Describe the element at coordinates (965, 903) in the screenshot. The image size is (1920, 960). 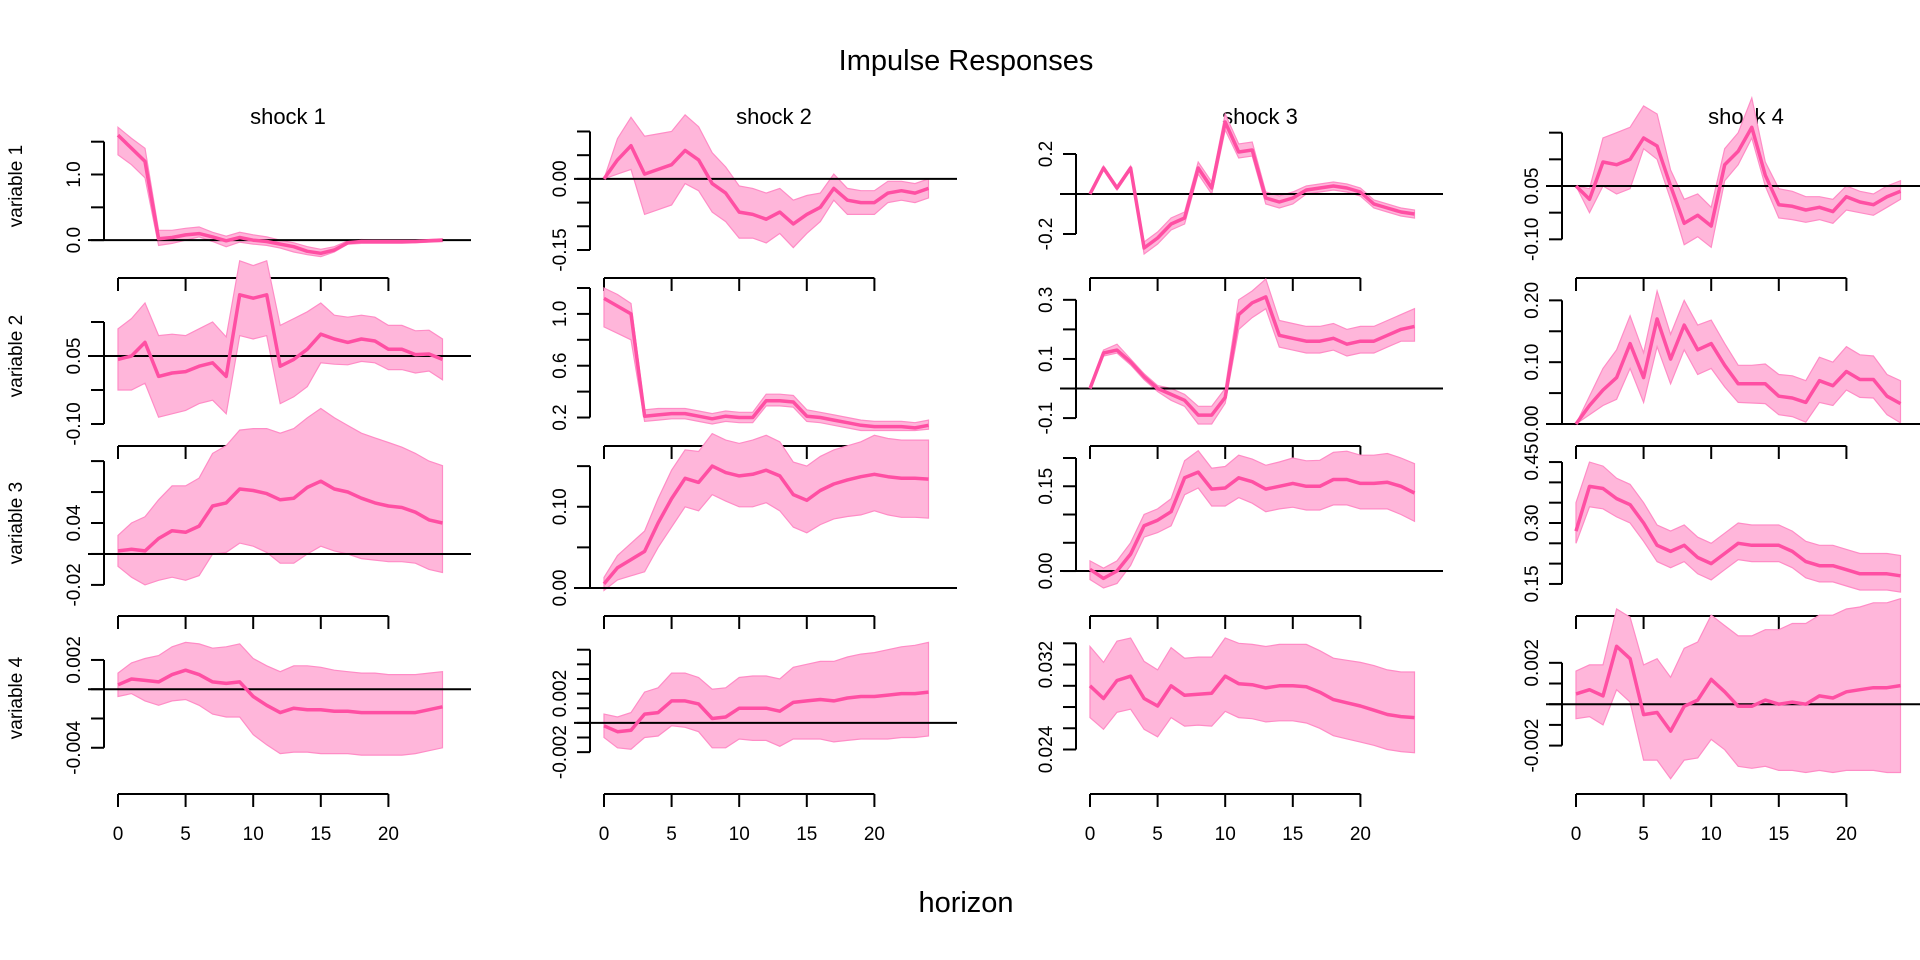
I see `x-axis-label: horizon` at that location.